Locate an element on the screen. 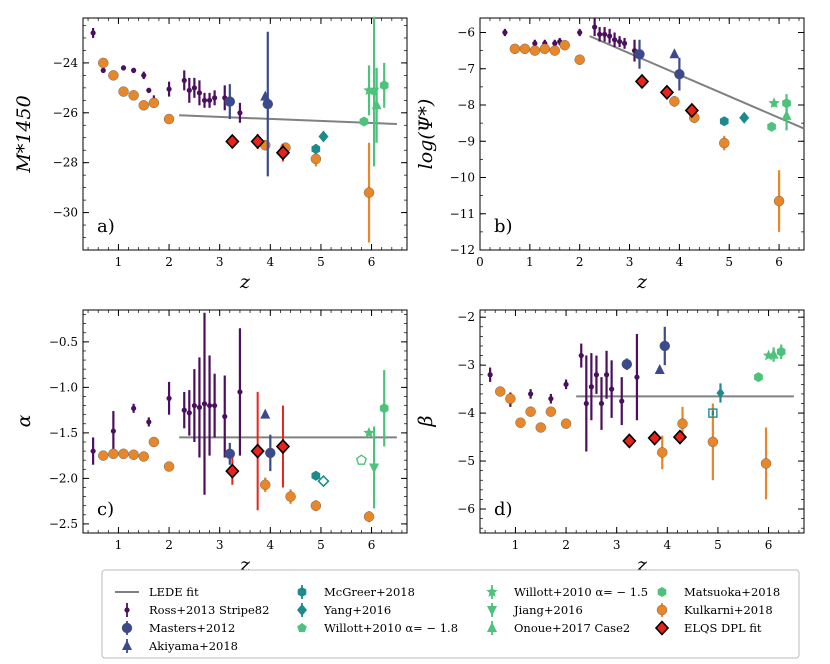  y-tick-label: −26 is located at coordinates (65, 113).